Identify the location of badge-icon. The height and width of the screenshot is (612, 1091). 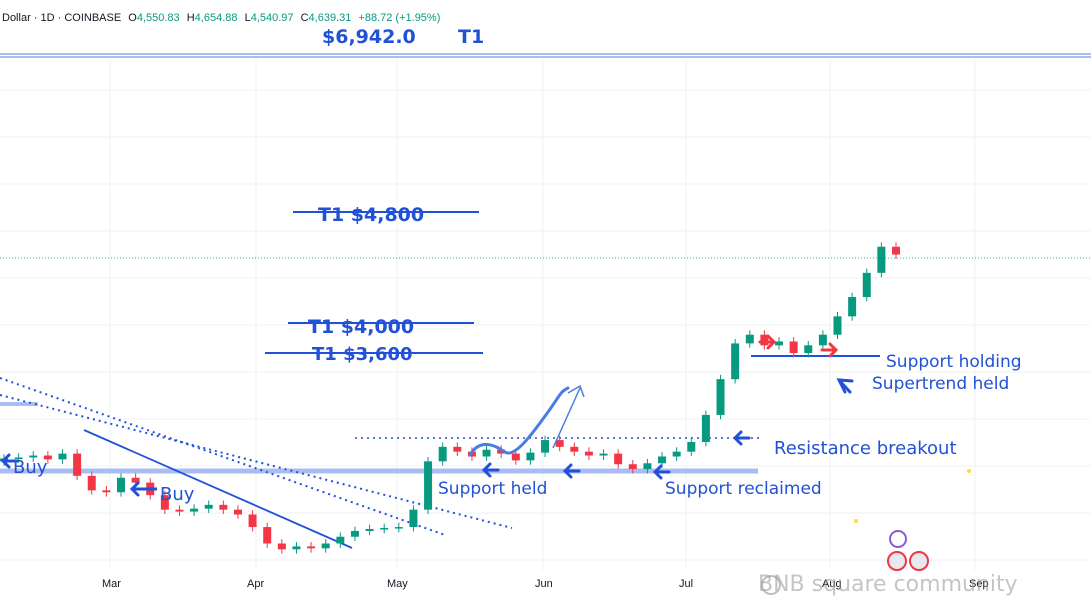
(898, 539).